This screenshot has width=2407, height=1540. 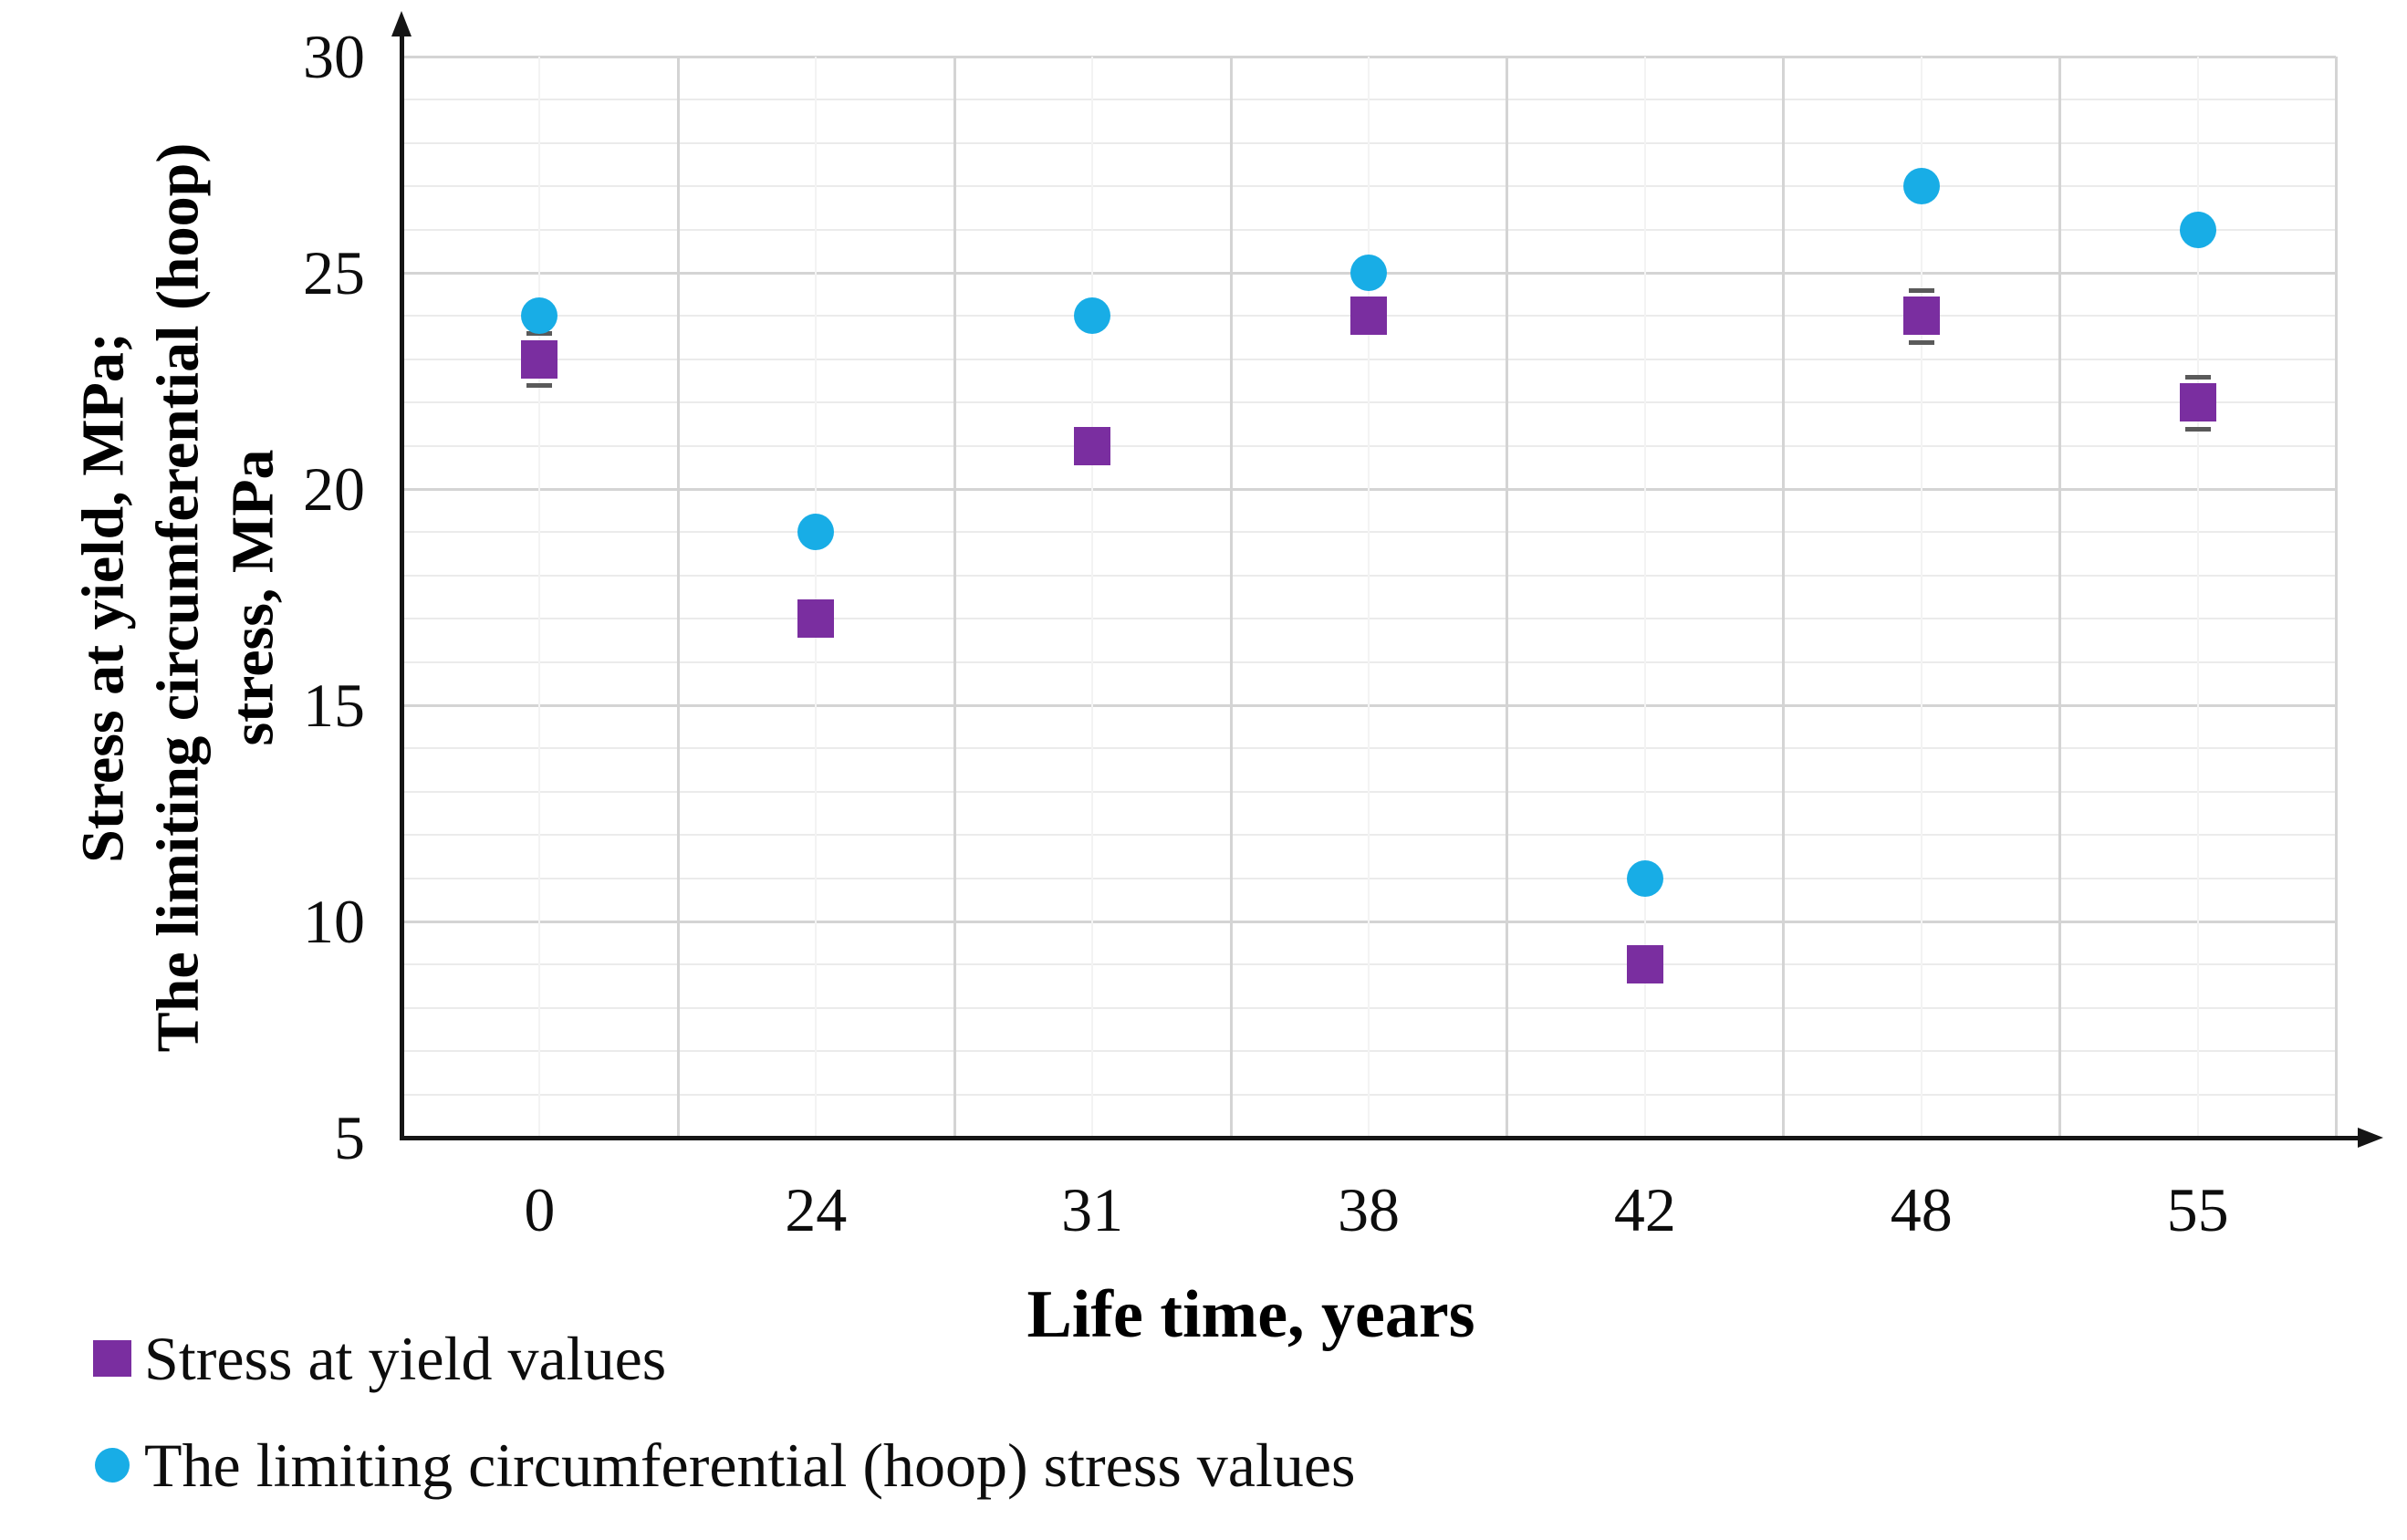 I want to click on x-tick-label: 38, so click(x=1369, y=1209).